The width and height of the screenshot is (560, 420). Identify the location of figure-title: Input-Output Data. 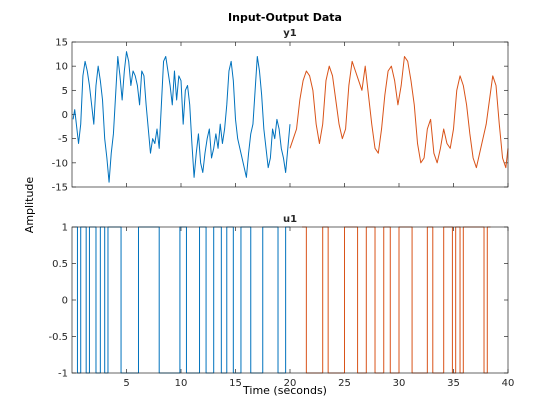
(285, 17).